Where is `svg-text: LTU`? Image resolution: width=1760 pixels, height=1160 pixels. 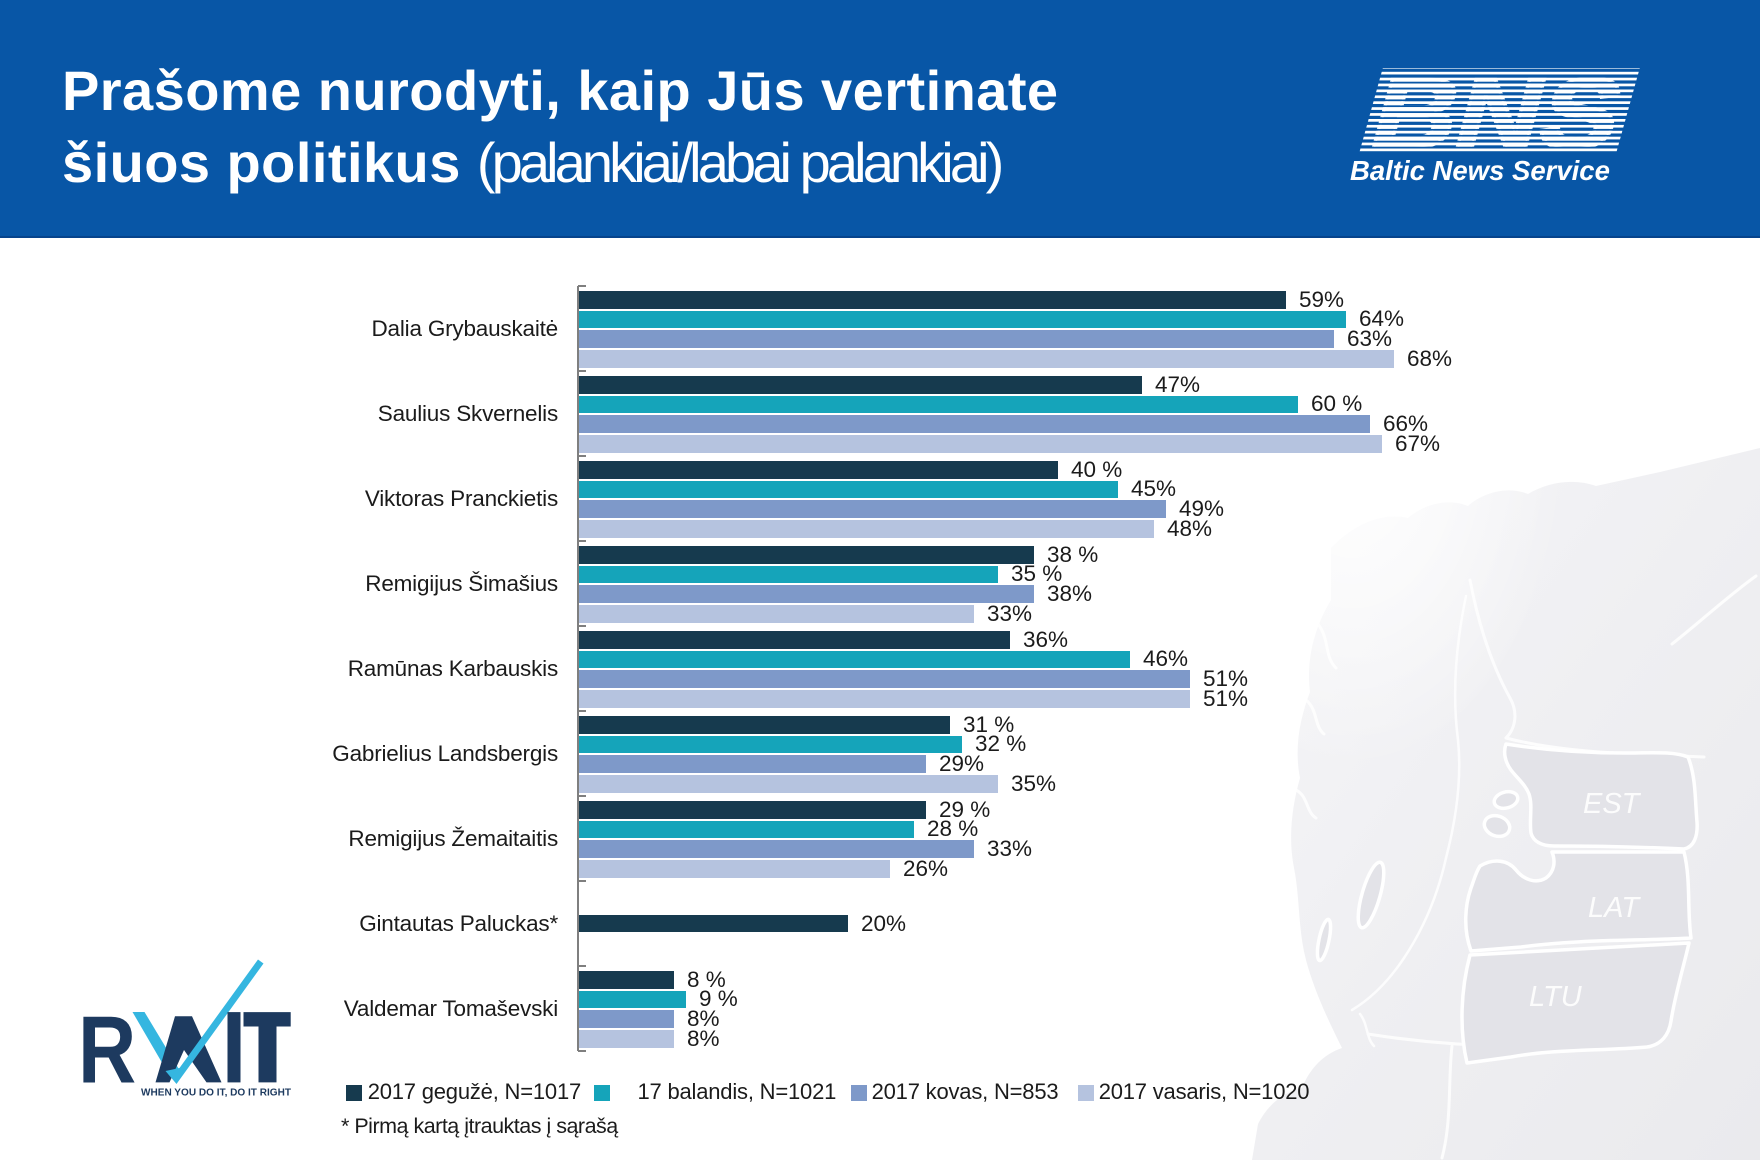 svg-text: LTU is located at coordinates (1556, 997).